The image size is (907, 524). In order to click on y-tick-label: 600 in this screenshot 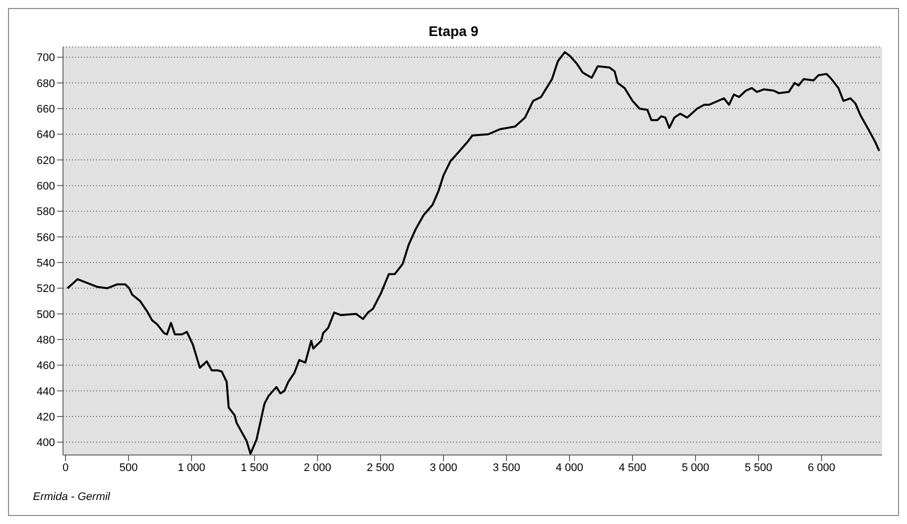, I will do `click(45, 186)`.